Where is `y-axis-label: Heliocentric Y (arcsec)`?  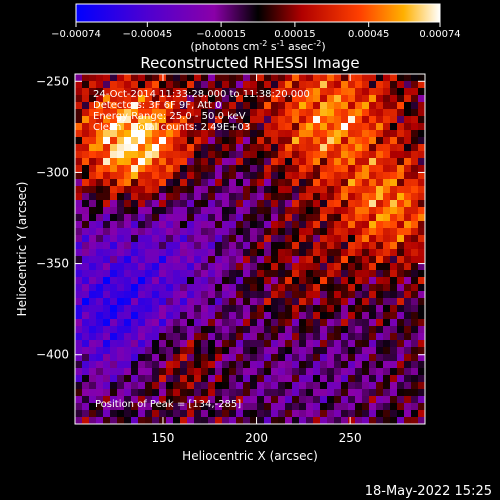 y-axis-label: Heliocentric Y (arcsec) is located at coordinates (22, 249).